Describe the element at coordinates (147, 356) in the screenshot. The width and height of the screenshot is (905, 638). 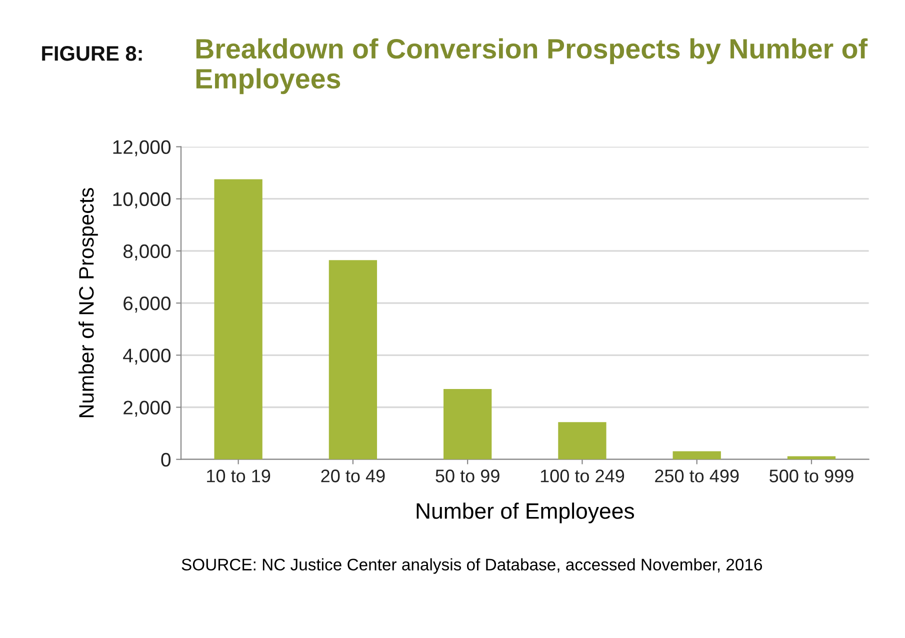
I see `y-tick-label: 4,000` at that location.